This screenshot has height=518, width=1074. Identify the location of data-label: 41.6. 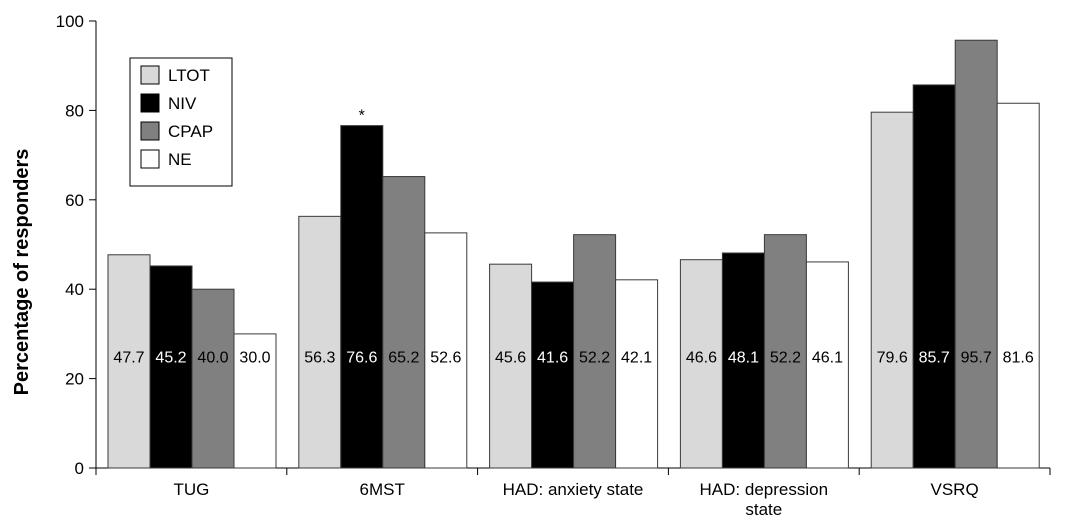
(552, 357).